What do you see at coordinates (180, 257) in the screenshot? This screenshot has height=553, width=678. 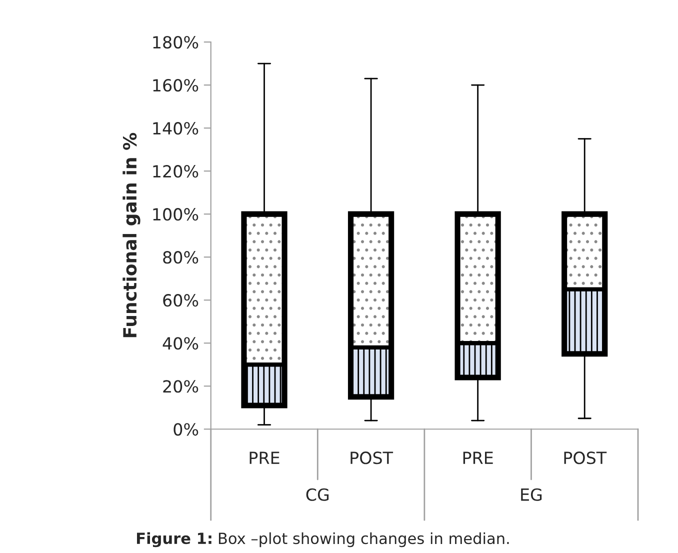 I see `y-tick-label: 80%` at bounding box center [180, 257].